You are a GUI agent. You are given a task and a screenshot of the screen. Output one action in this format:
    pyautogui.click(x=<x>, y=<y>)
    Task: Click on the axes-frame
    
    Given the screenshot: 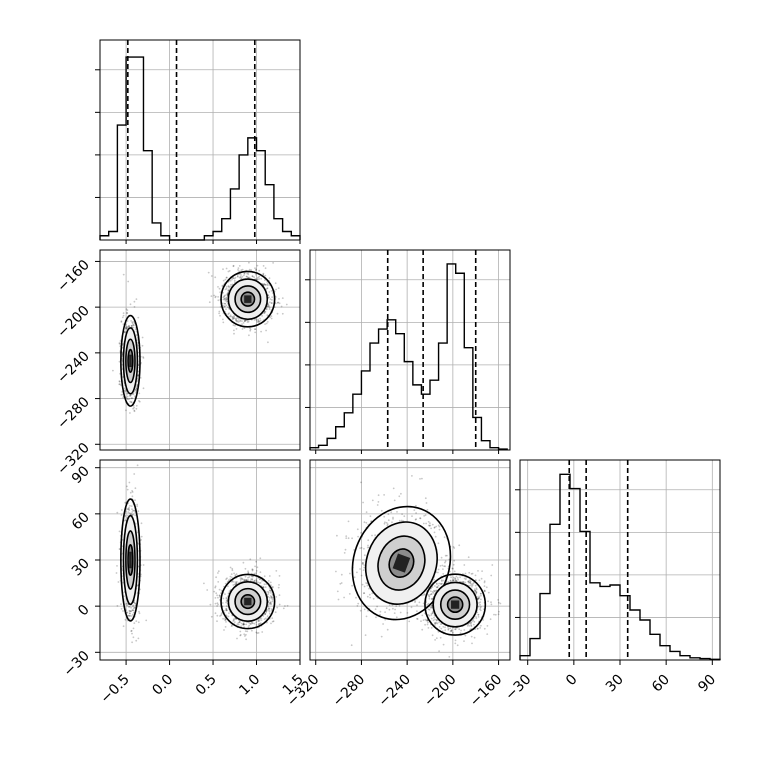 What is the action you would take?
    pyautogui.click(x=200, y=140)
    